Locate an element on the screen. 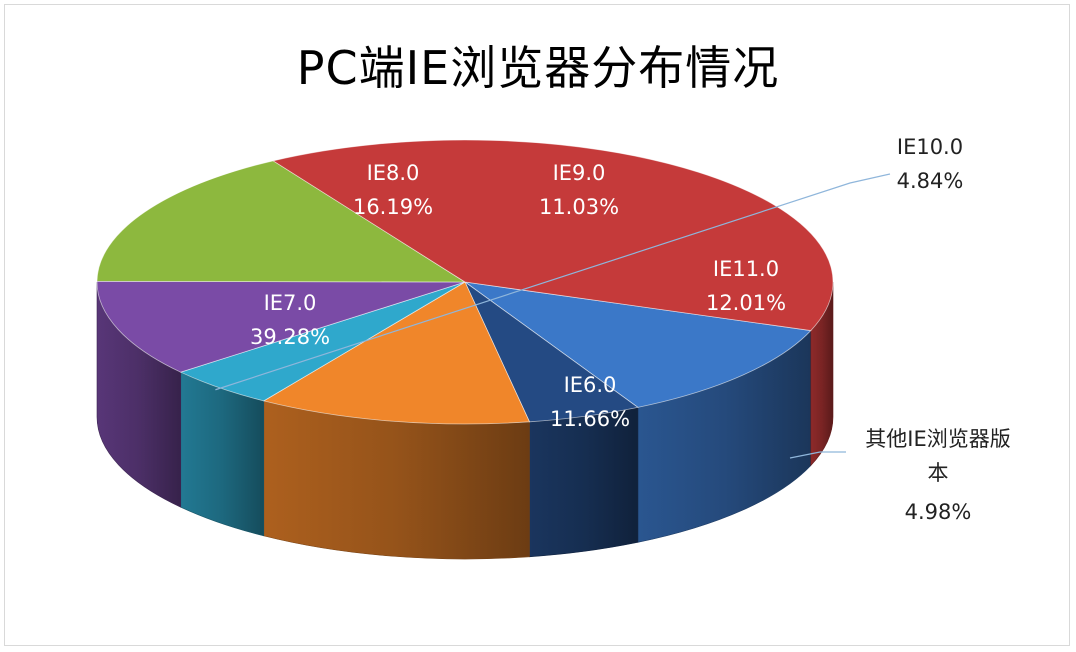 The image size is (1076, 652). label-name-1-1: 本 is located at coordinates (938, 473).